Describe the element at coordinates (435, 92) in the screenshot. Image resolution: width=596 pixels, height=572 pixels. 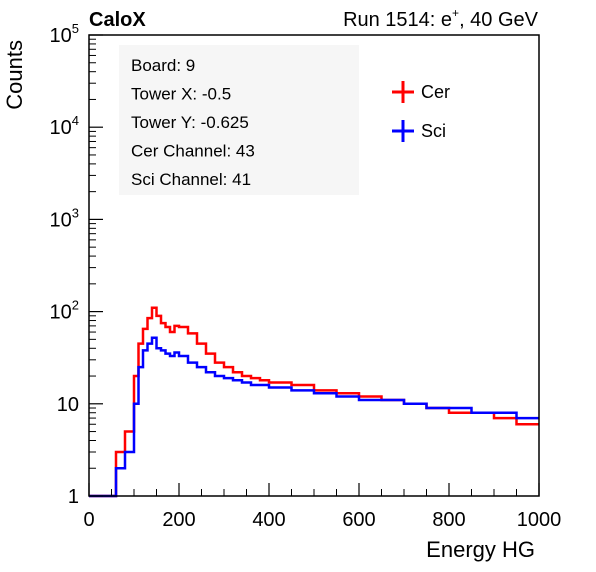
I see `legend-label-cer: Cer` at that location.